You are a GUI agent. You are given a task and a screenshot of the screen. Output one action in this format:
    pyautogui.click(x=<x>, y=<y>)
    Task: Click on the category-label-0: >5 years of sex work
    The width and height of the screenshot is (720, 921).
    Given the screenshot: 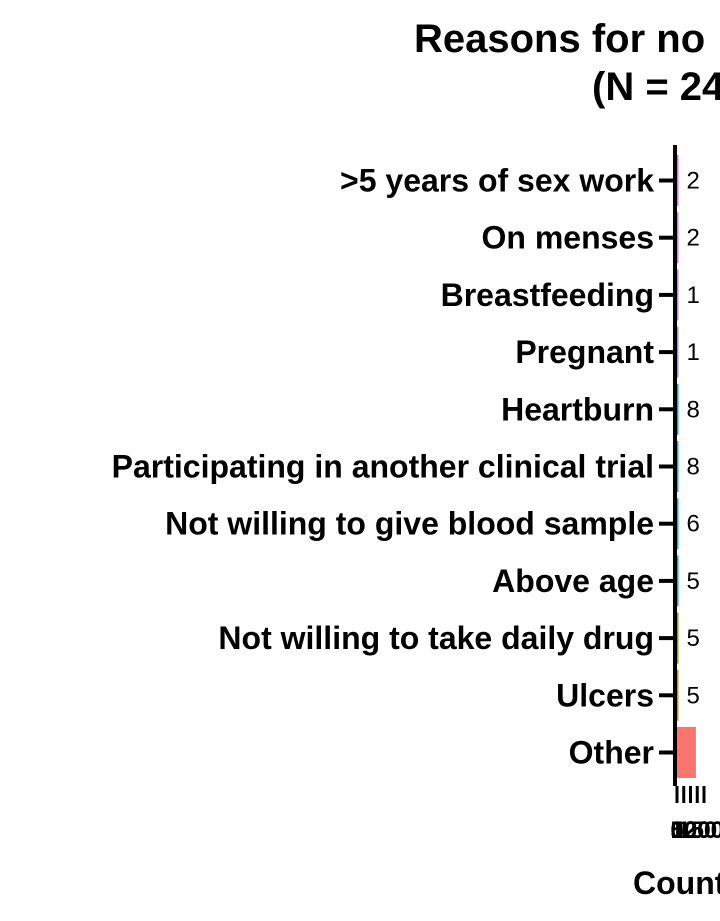 What is the action you would take?
    pyautogui.click(x=497, y=181)
    